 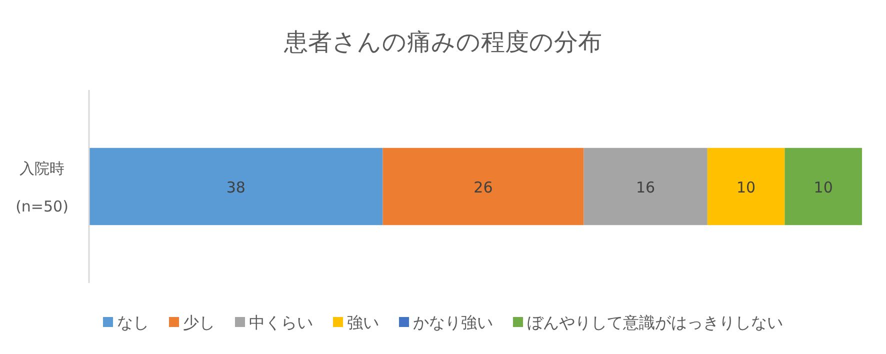 I want to click on data-label: 26, so click(x=483, y=187).